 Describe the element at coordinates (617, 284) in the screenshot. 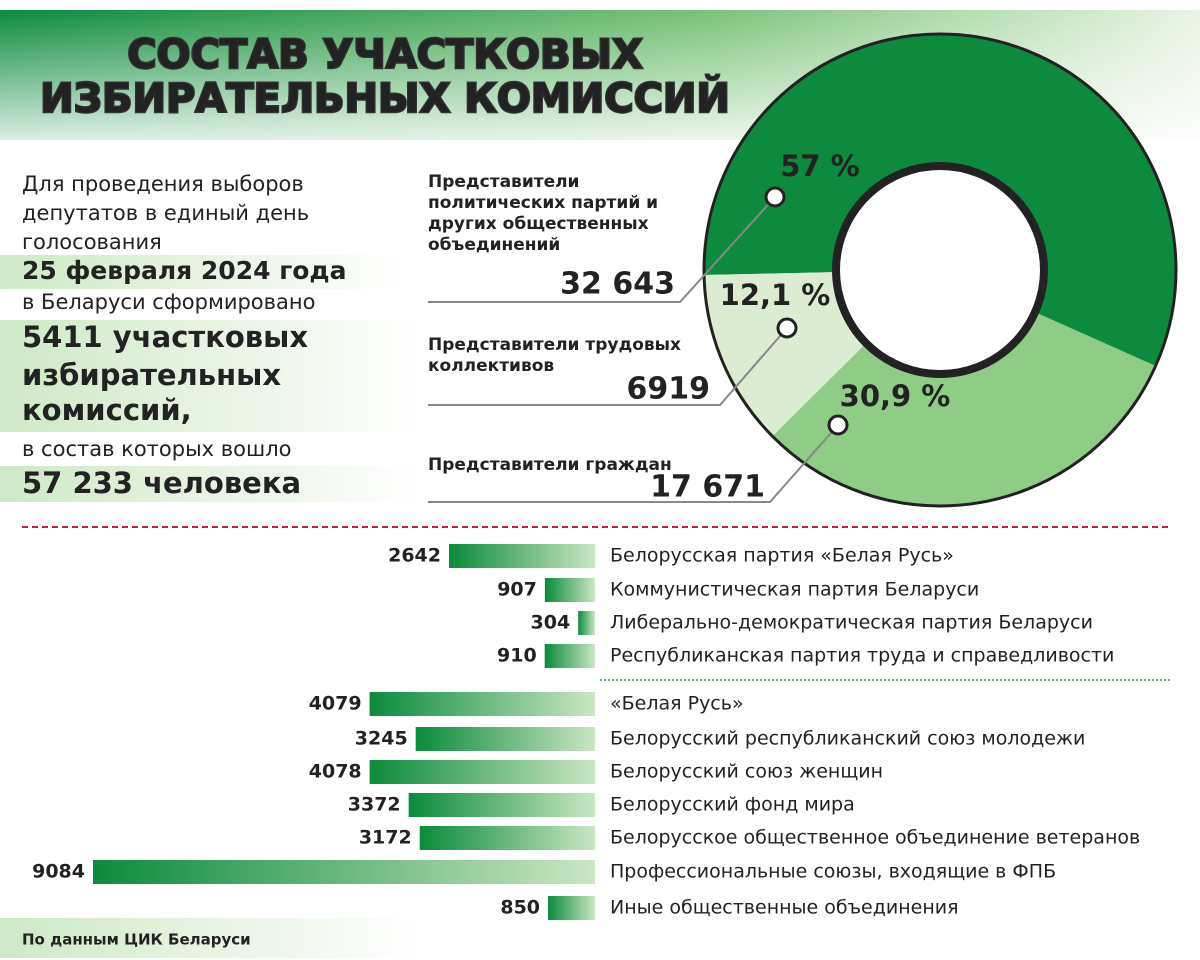

I see `count-label: 32 643` at that location.